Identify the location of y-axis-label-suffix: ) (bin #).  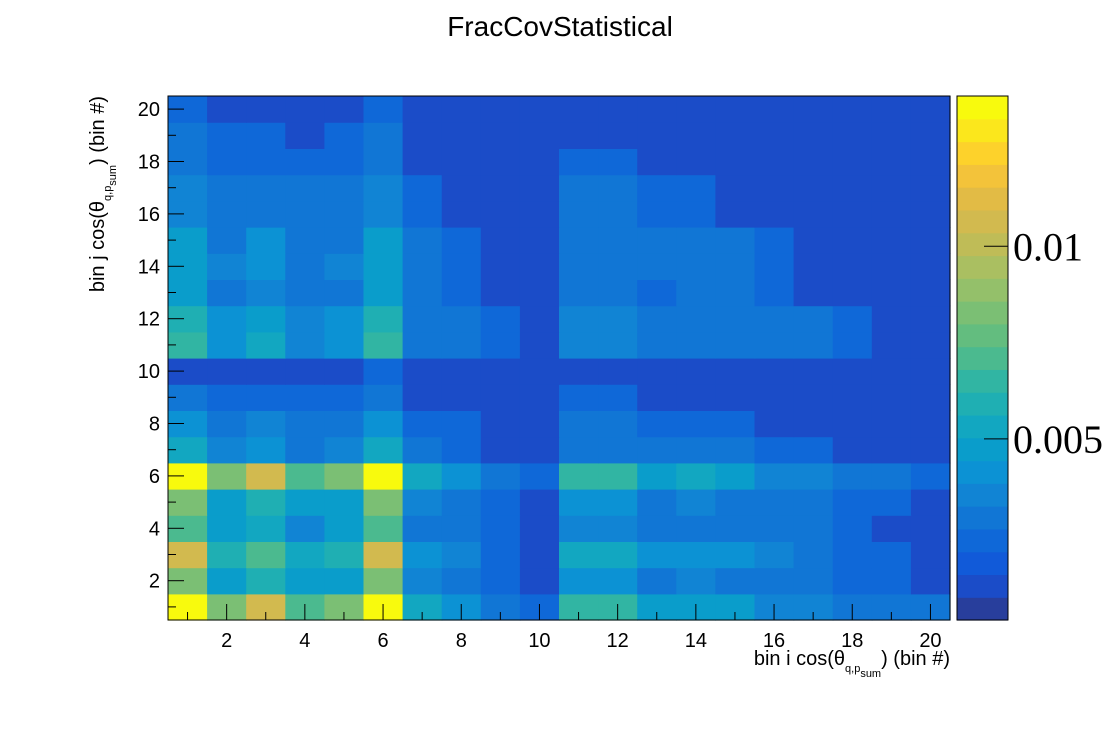
(98, 130).